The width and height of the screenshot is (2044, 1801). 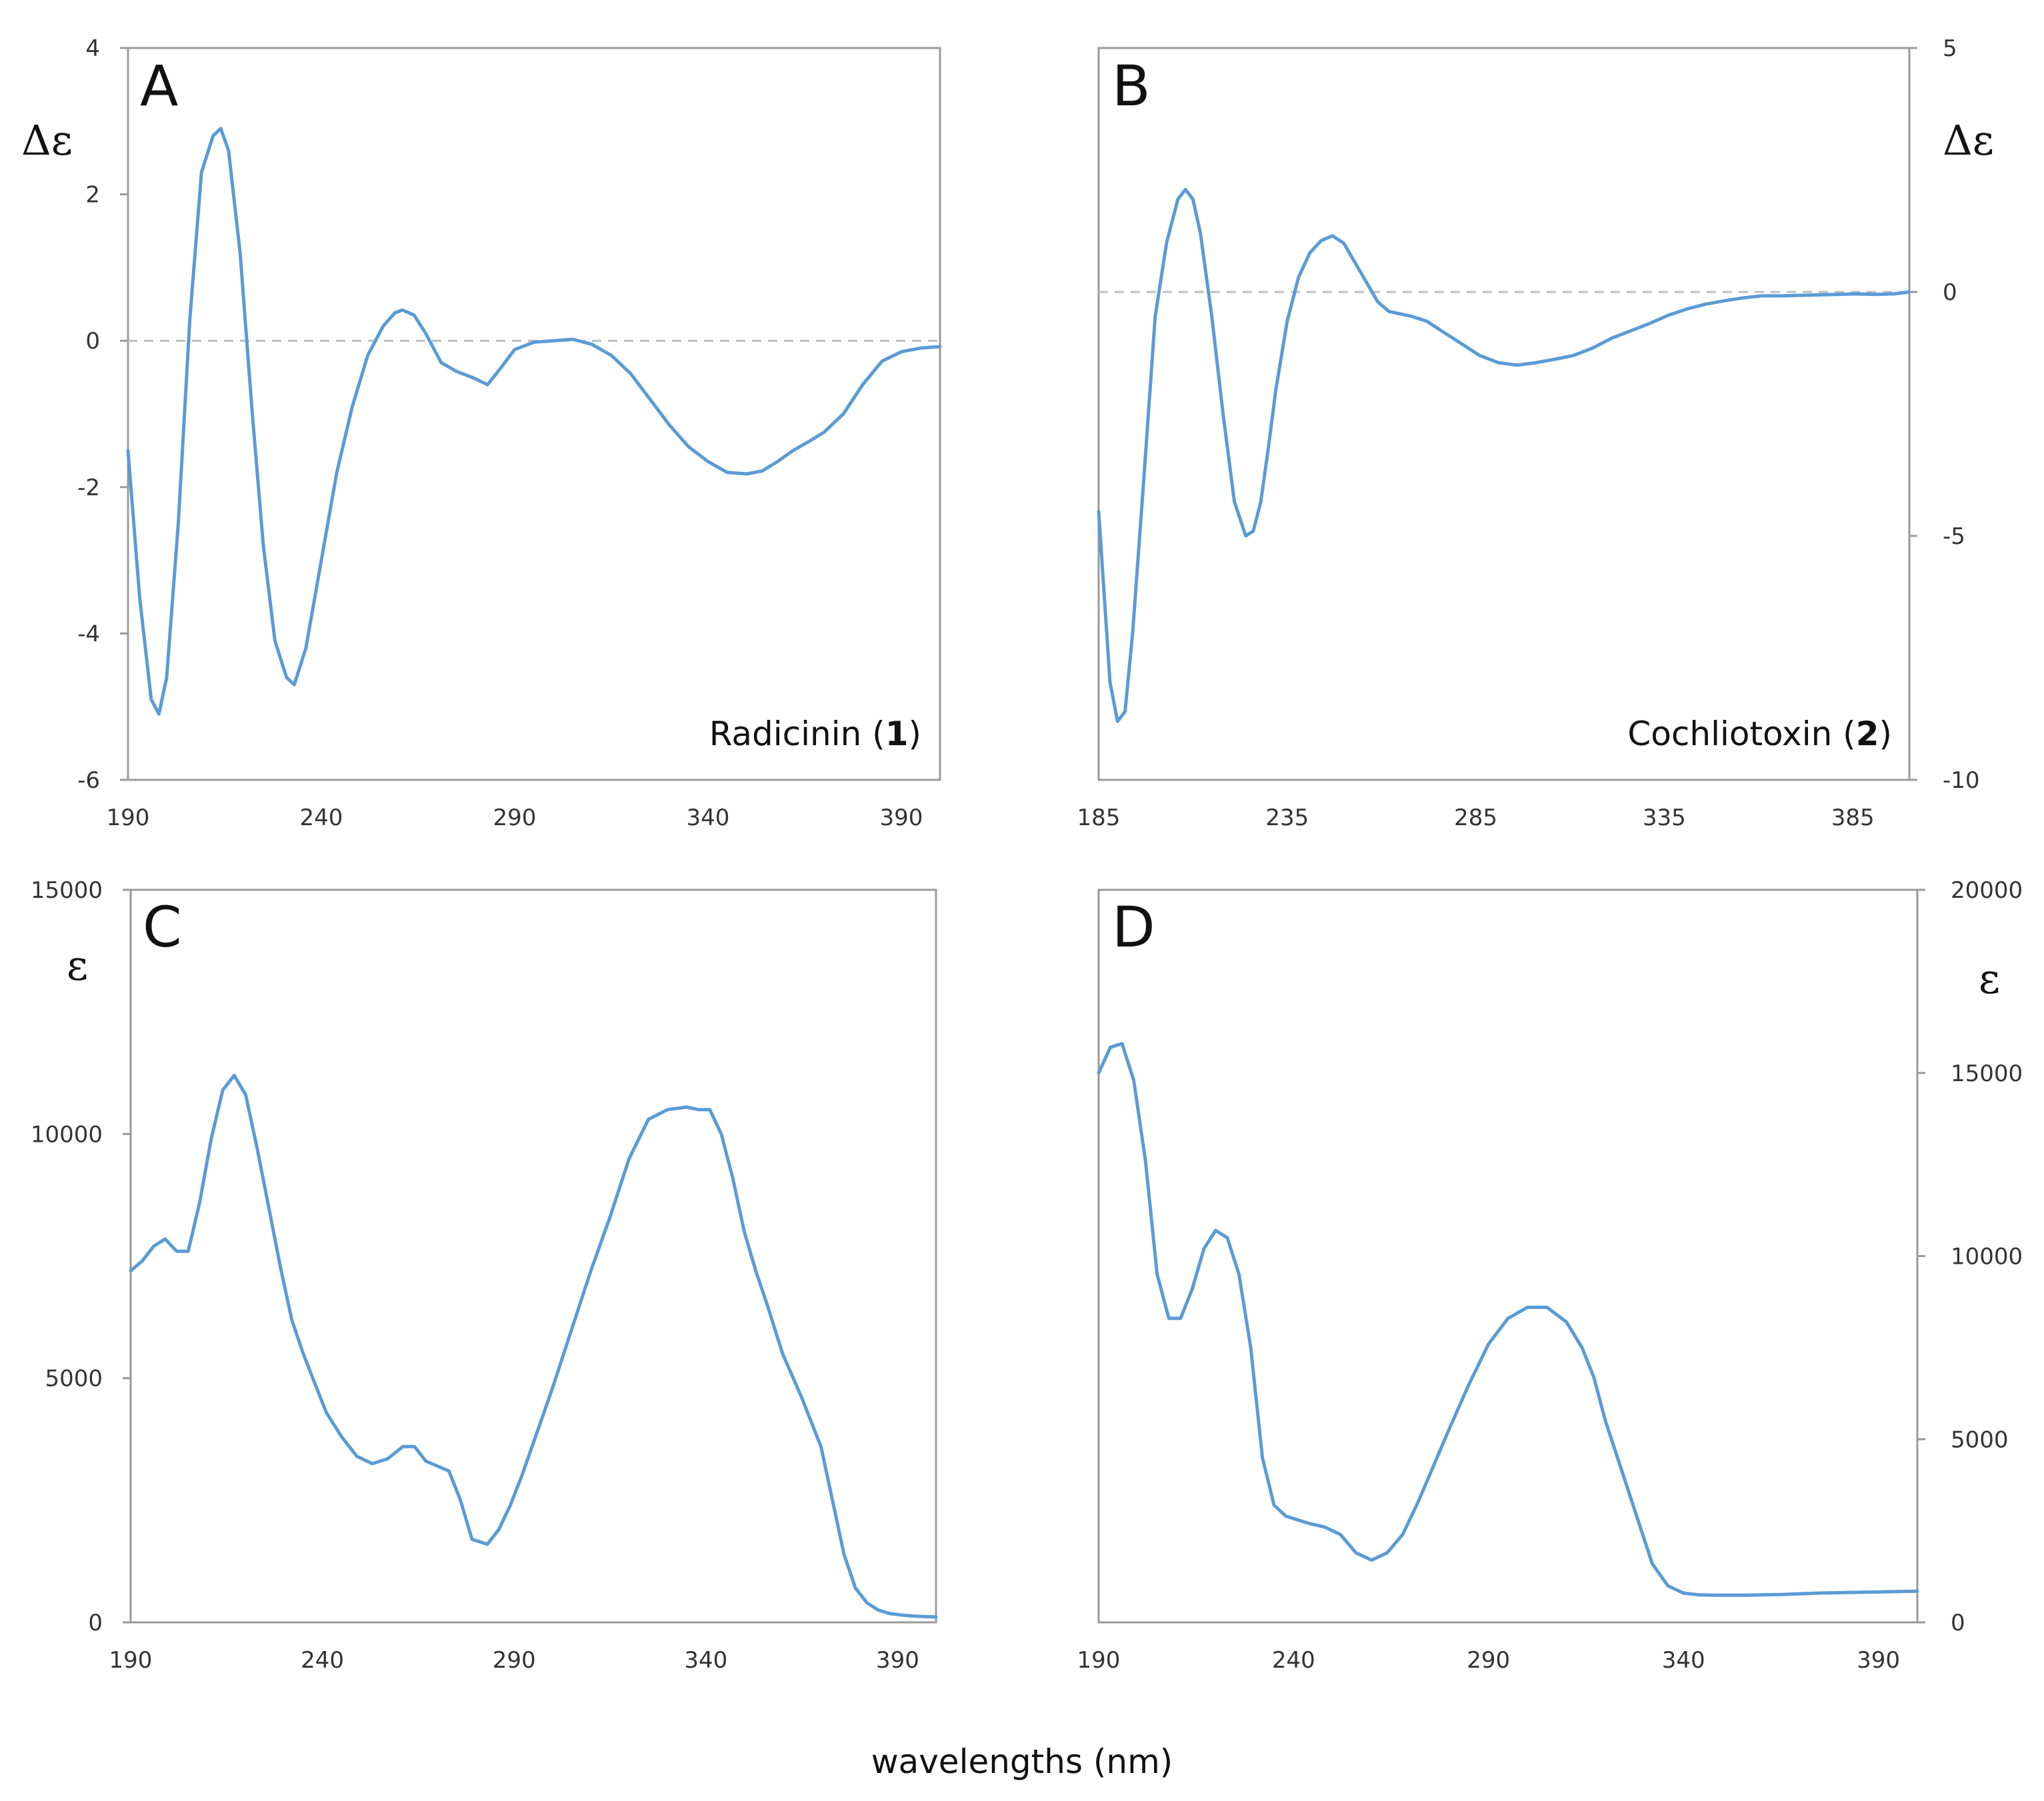 What do you see at coordinates (1099, 818) in the screenshot?
I see `x-tick-label: 185` at bounding box center [1099, 818].